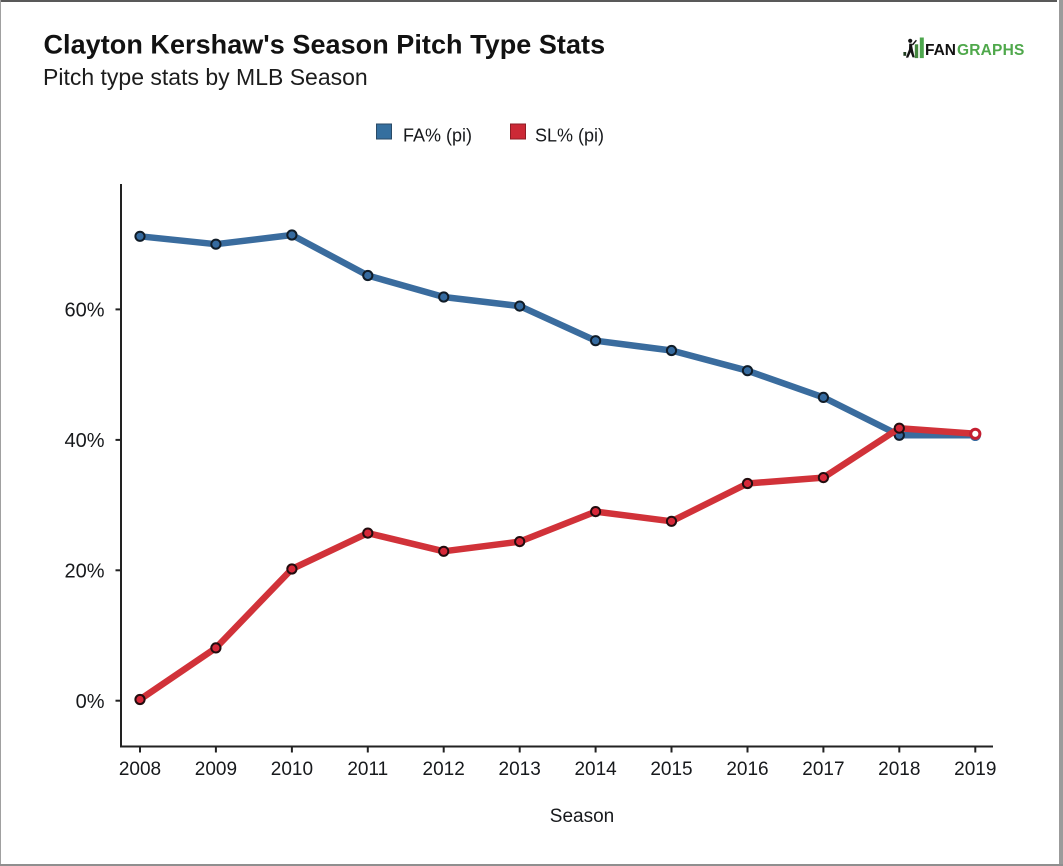 Image resolution: width=1063 pixels, height=866 pixels. I want to click on svg-text: SL% (pi), so click(569, 136).